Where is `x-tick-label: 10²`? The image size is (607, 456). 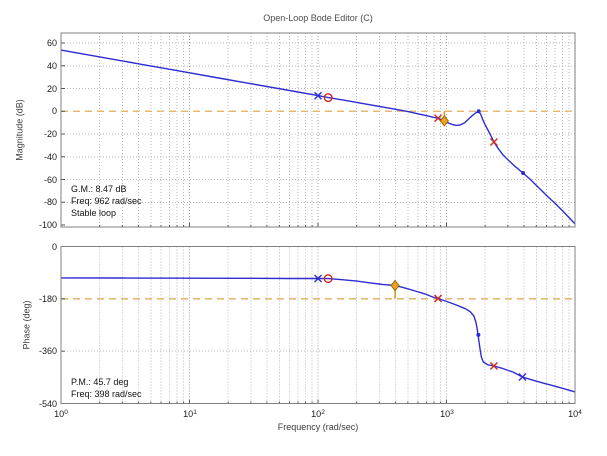
x-tick-label: 10² is located at coordinates (318, 414).